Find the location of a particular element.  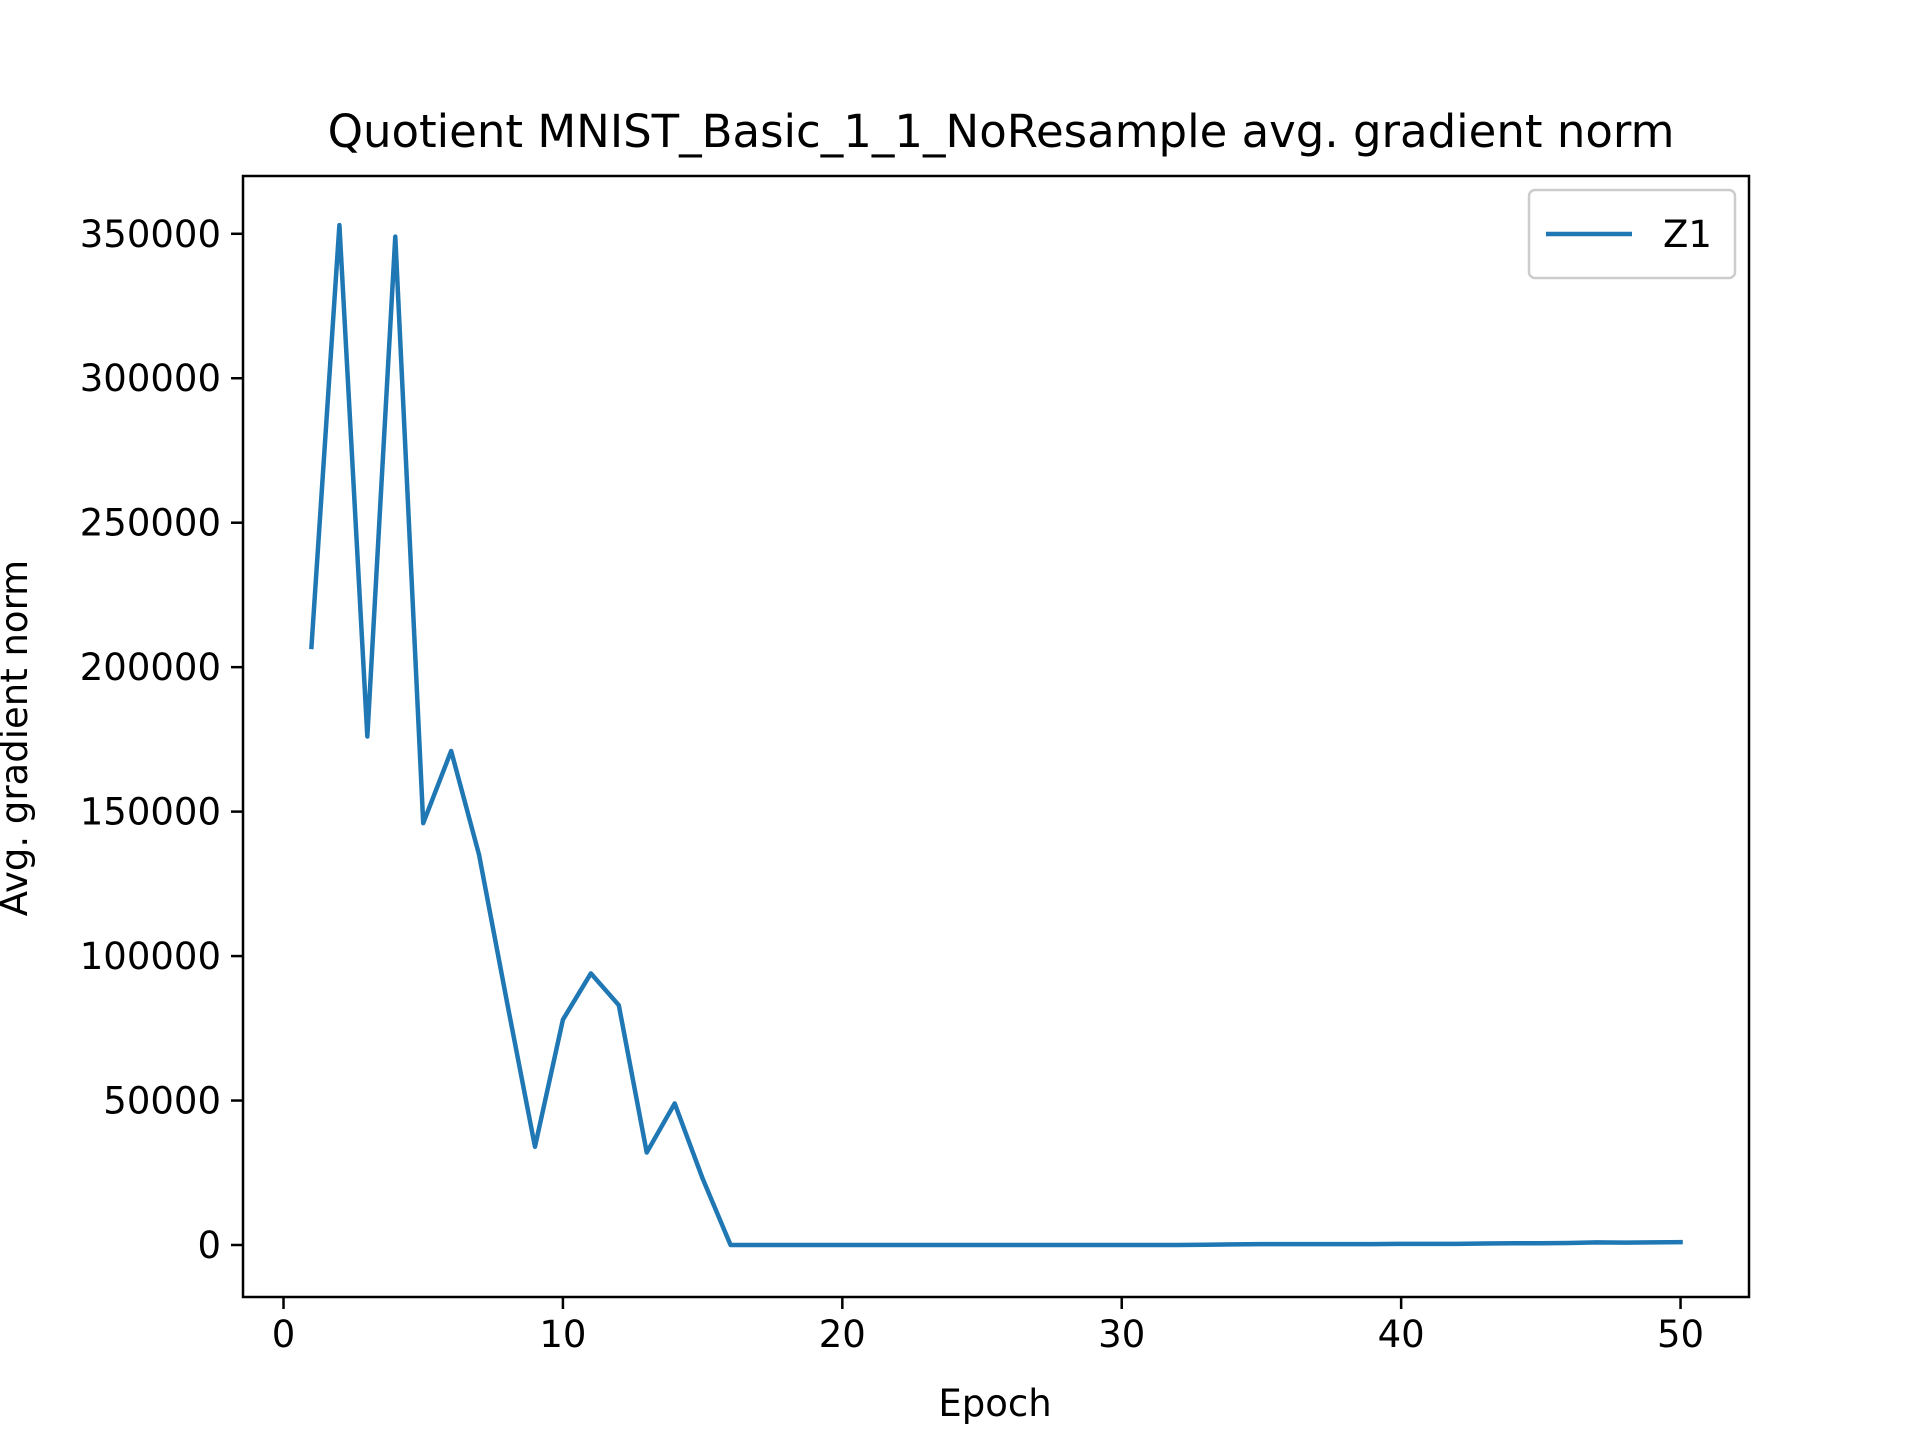

y-tick-label: 250000 is located at coordinates (150, 523).